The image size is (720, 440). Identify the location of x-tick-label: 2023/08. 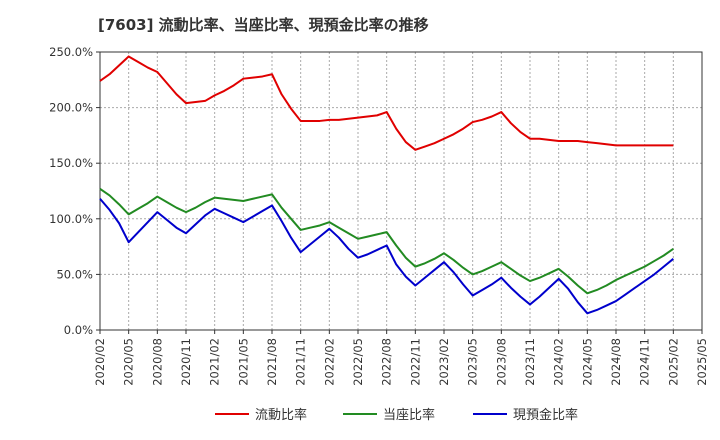
(501, 362).